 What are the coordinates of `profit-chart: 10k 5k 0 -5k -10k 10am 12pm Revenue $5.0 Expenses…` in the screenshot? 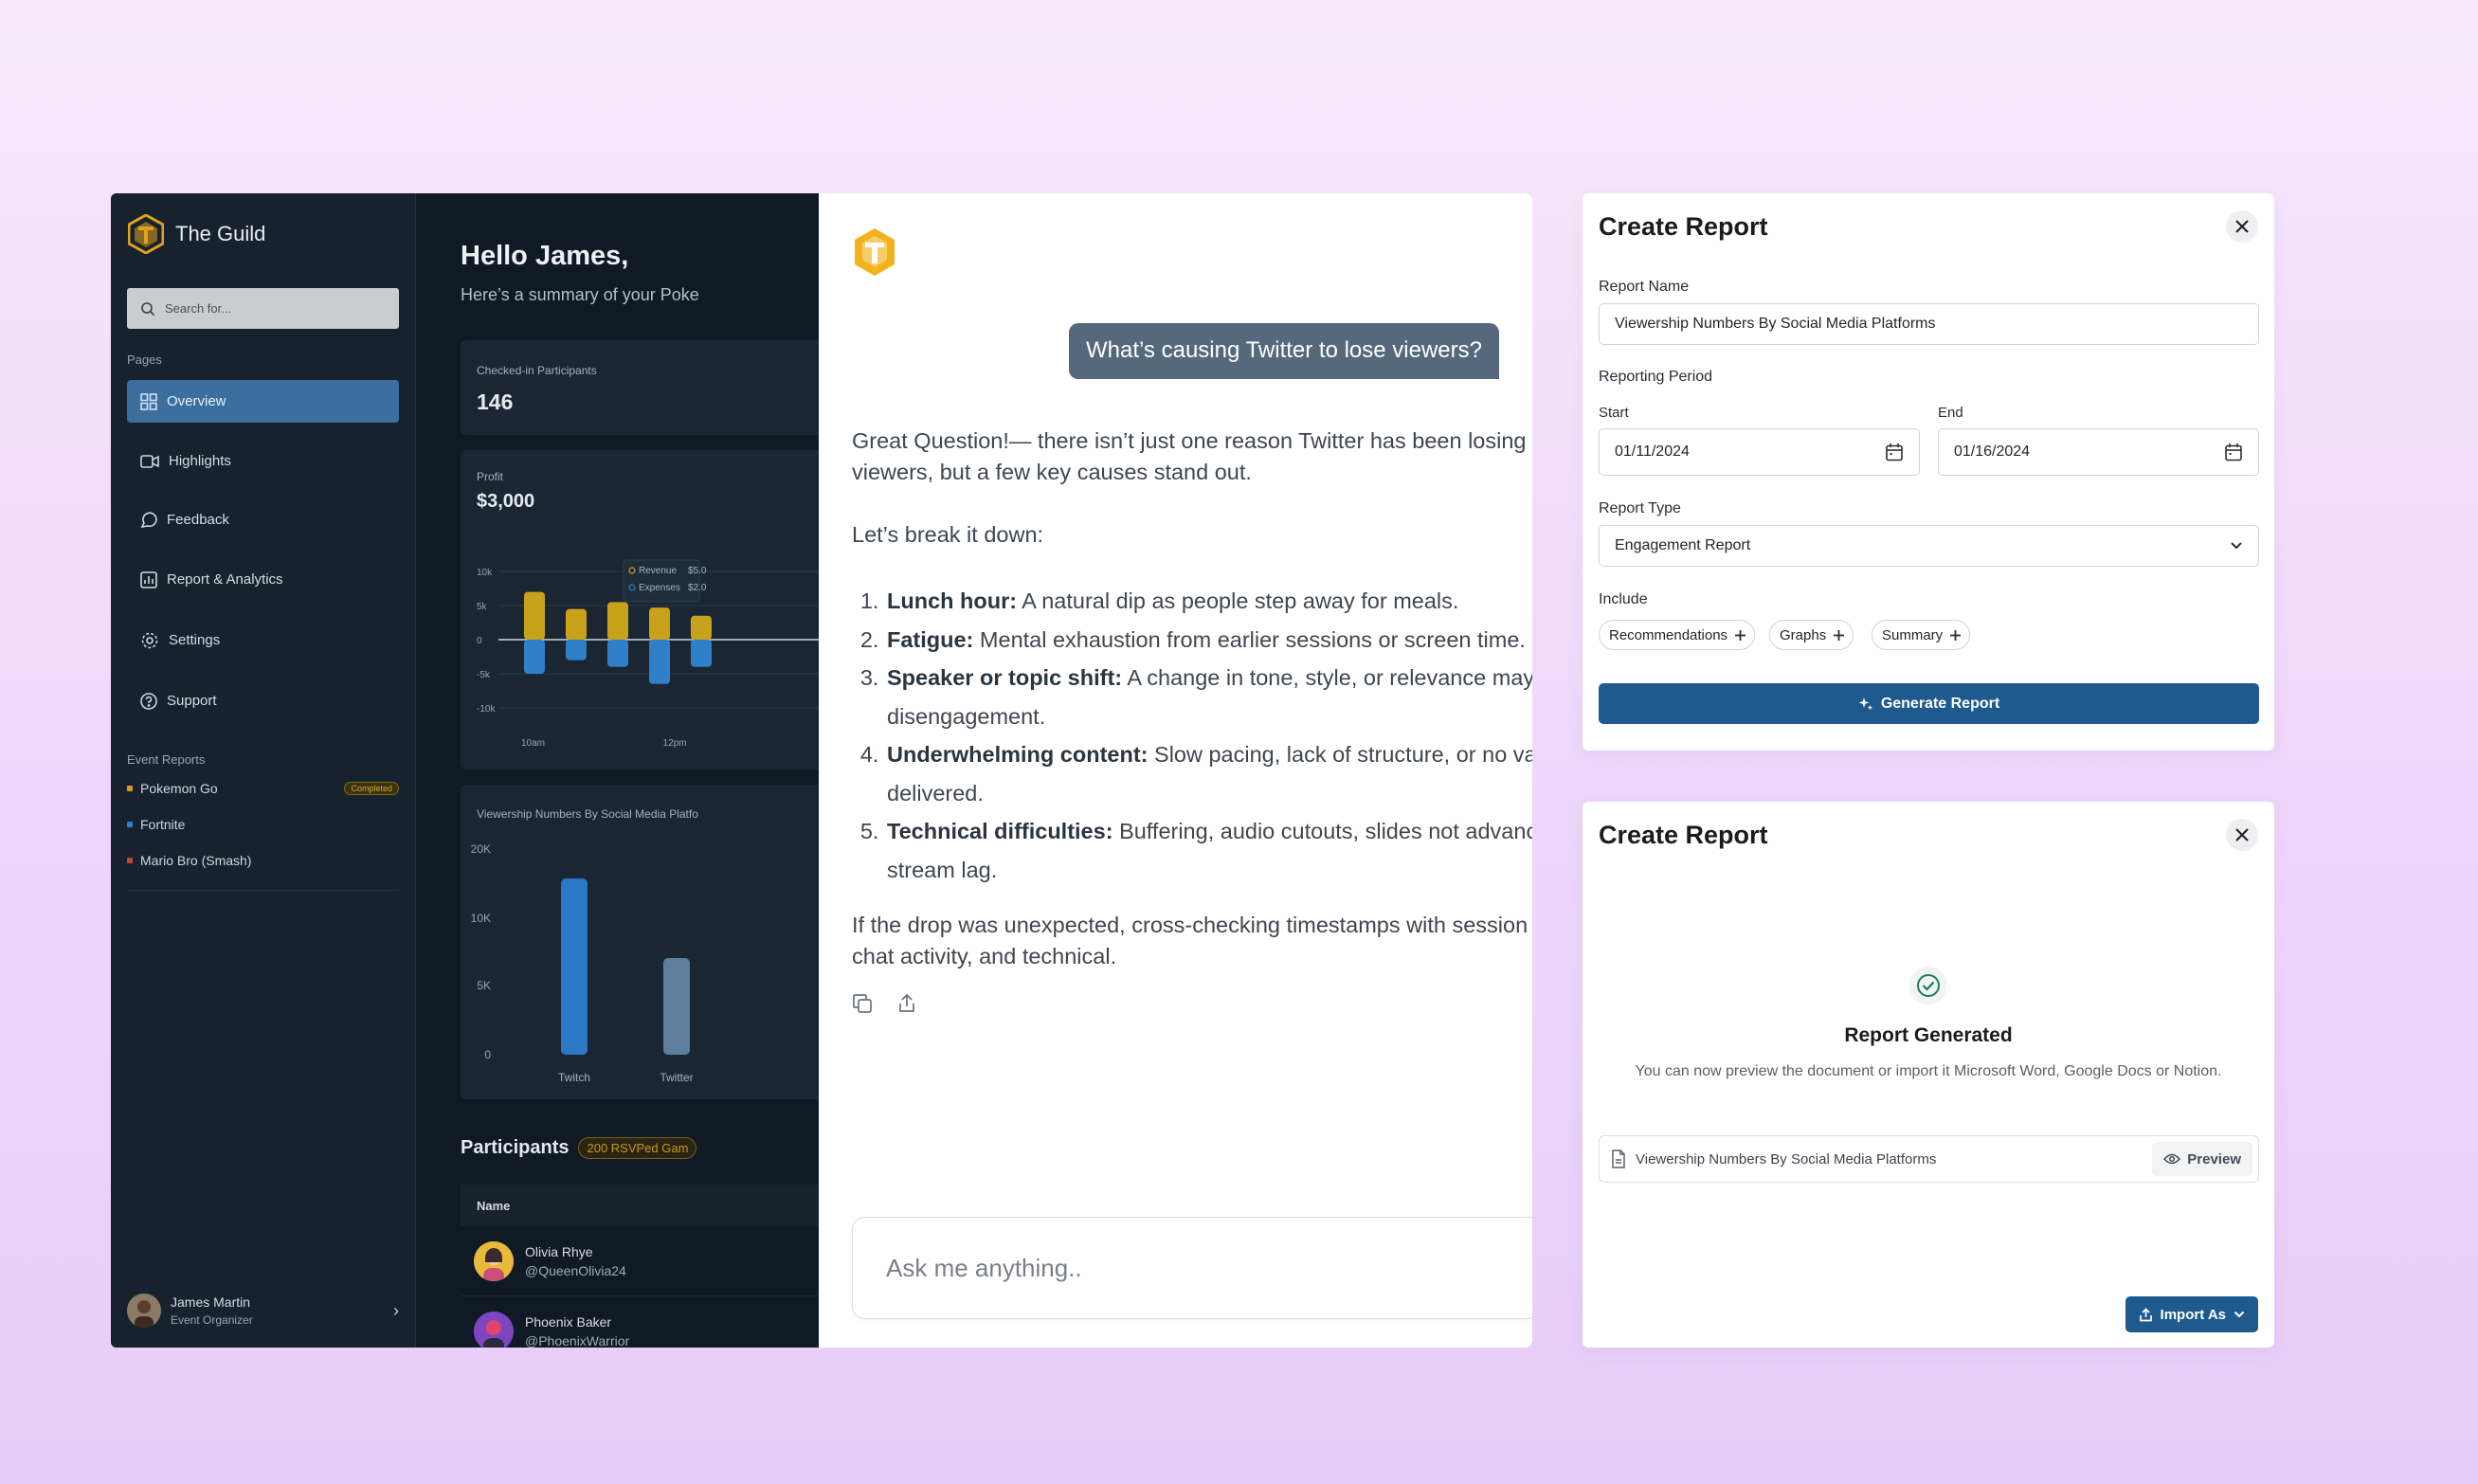 It's located at (648, 654).